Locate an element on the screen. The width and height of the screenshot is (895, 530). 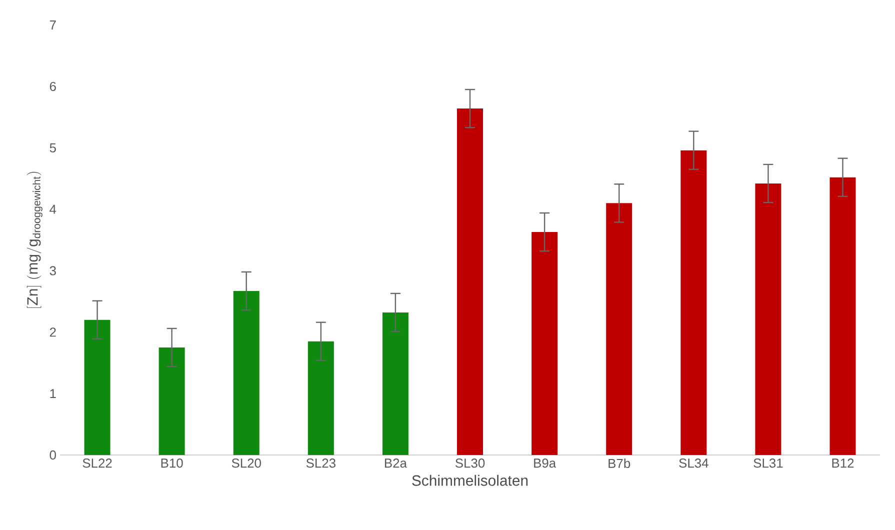
x-tick-label: SL20 is located at coordinates (246, 463).